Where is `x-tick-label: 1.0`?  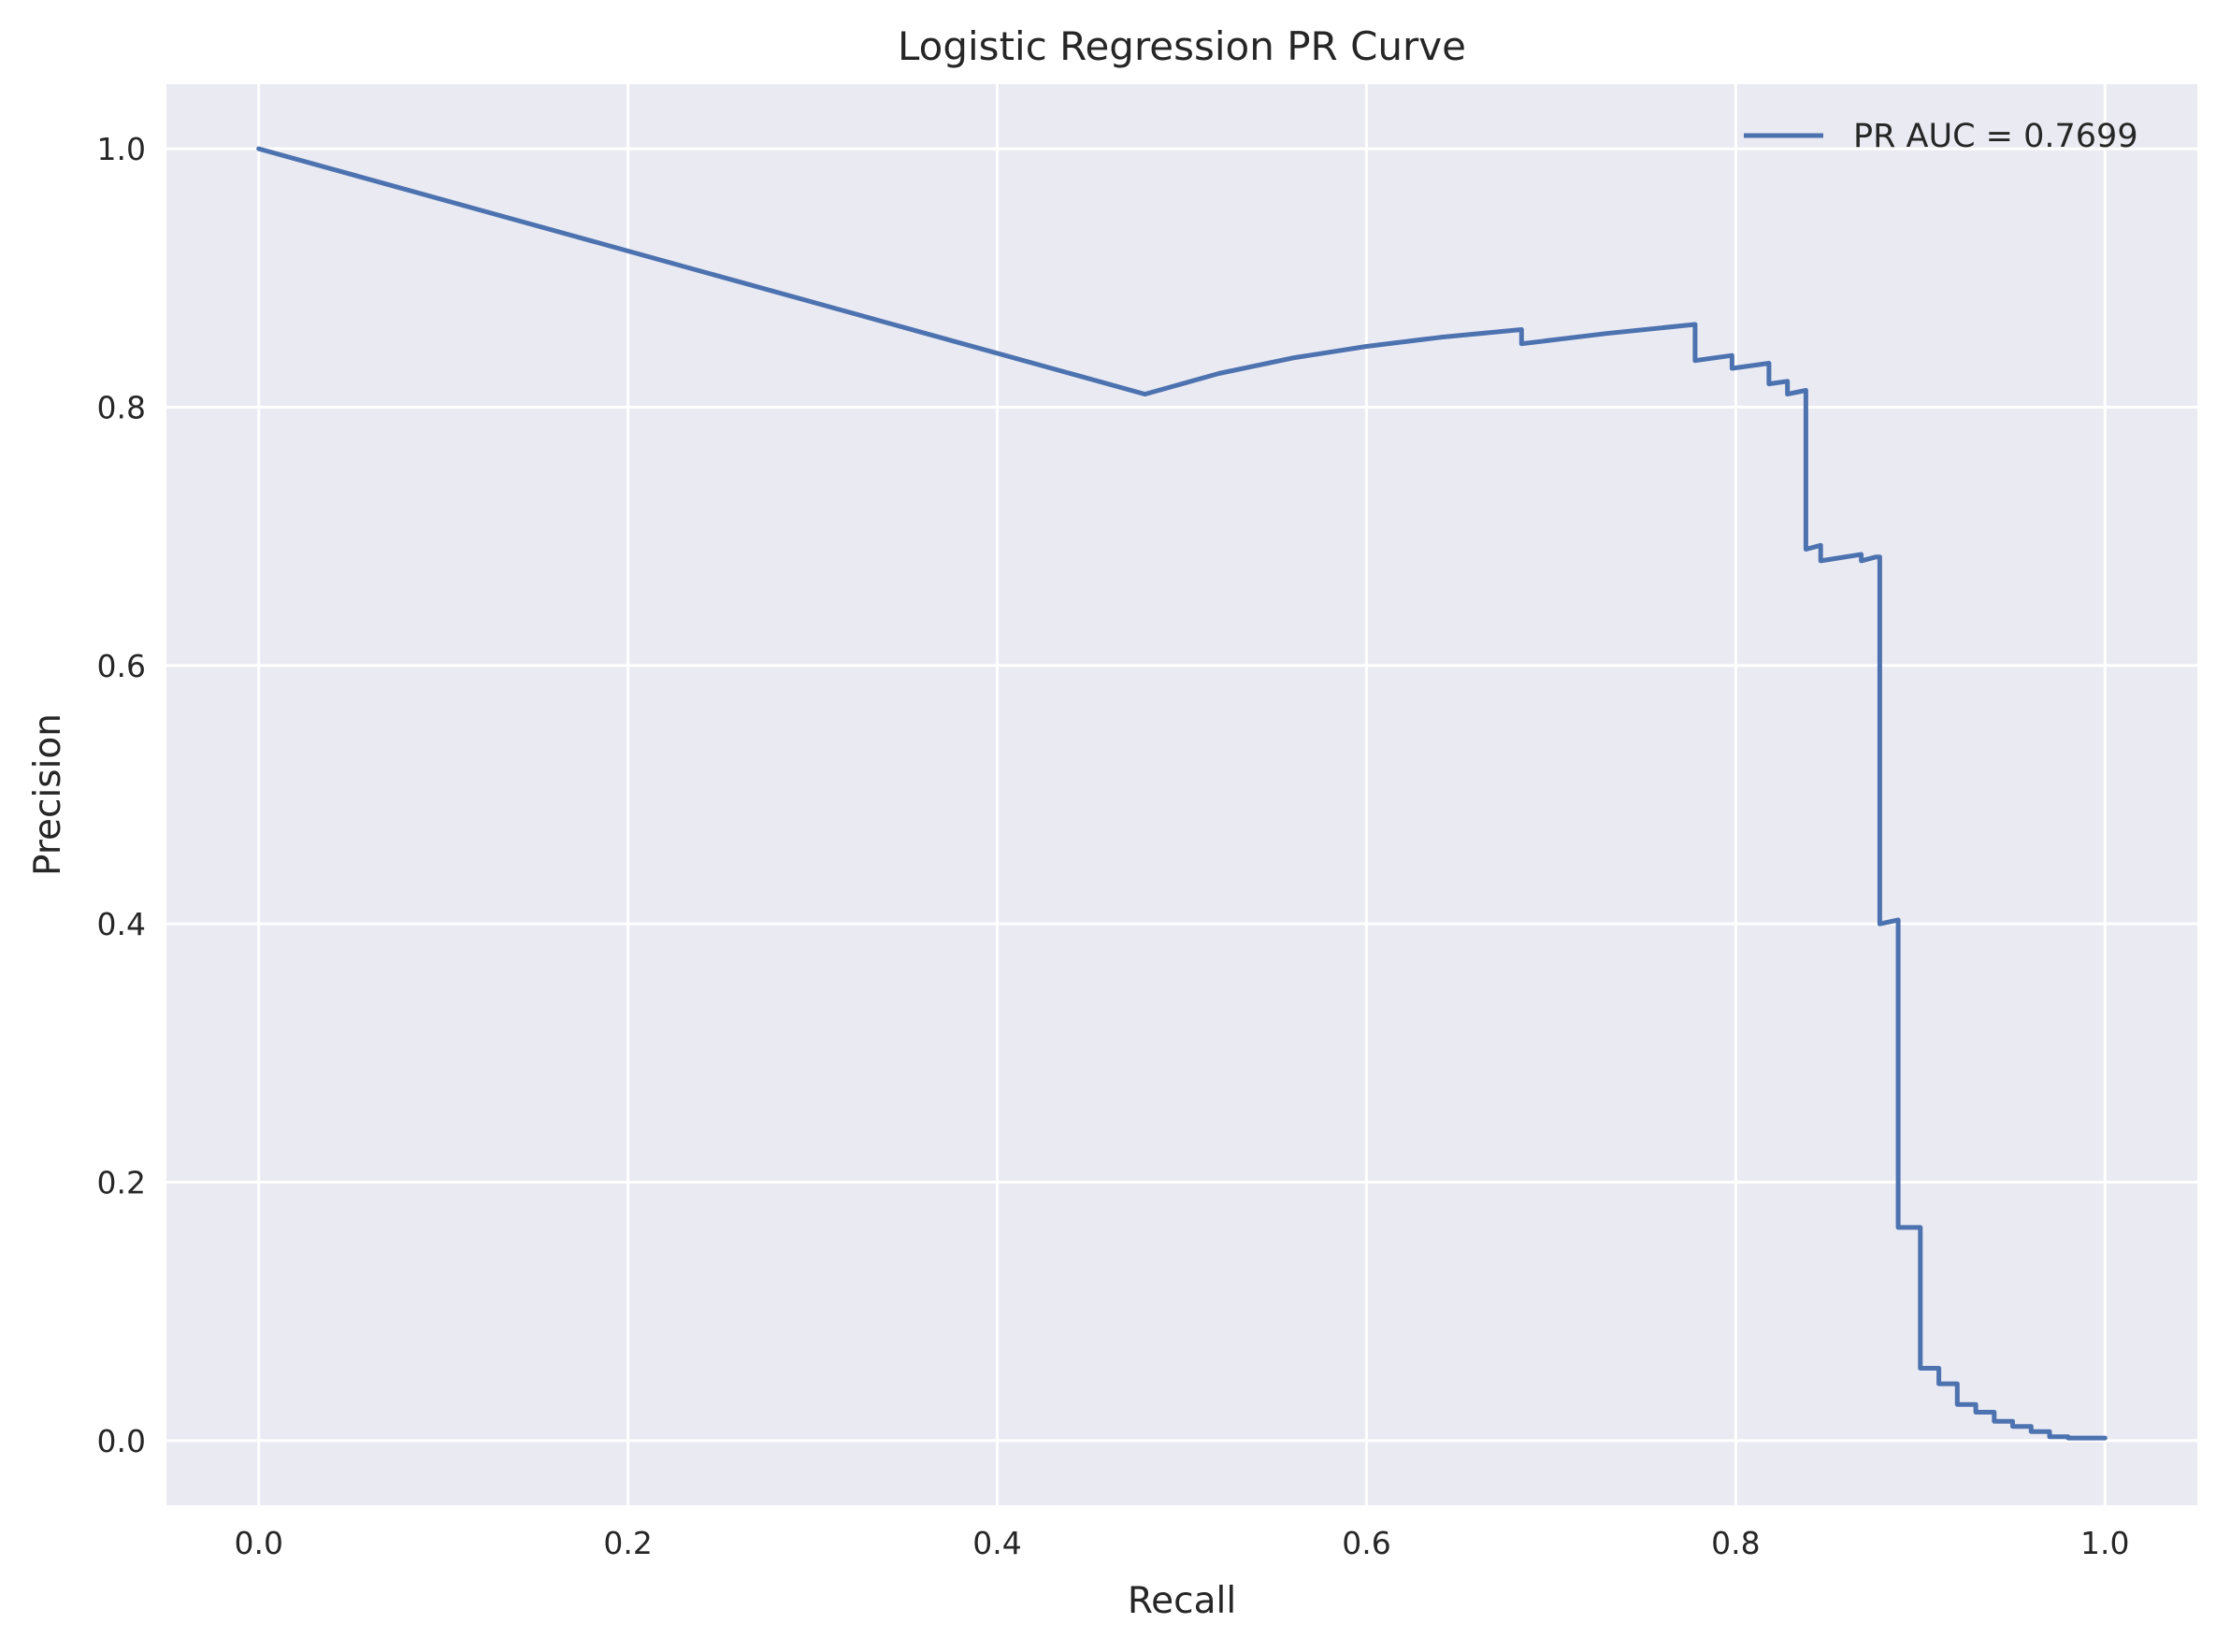 x-tick-label: 1.0 is located at coordinates (2104, 1543).